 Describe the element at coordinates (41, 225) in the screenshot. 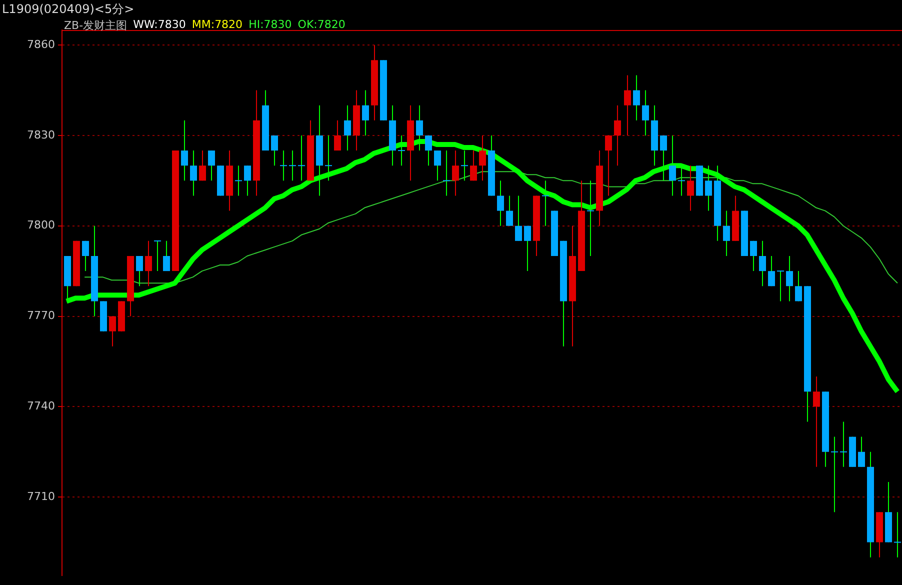

I see `y-tick-label: 7800` at that location.